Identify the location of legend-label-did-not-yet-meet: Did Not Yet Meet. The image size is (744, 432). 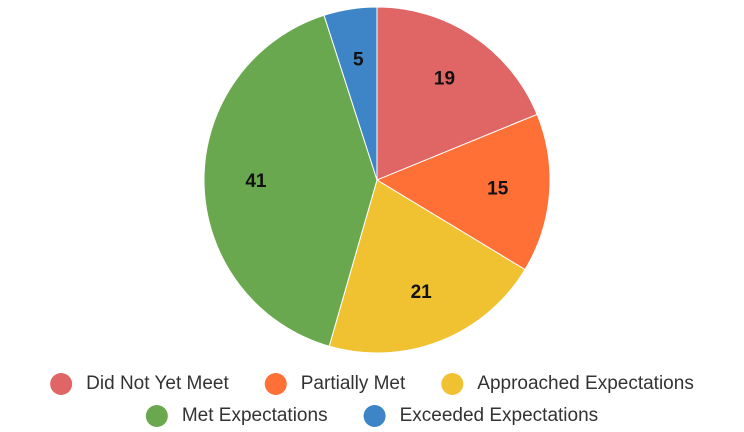
(157, 383).